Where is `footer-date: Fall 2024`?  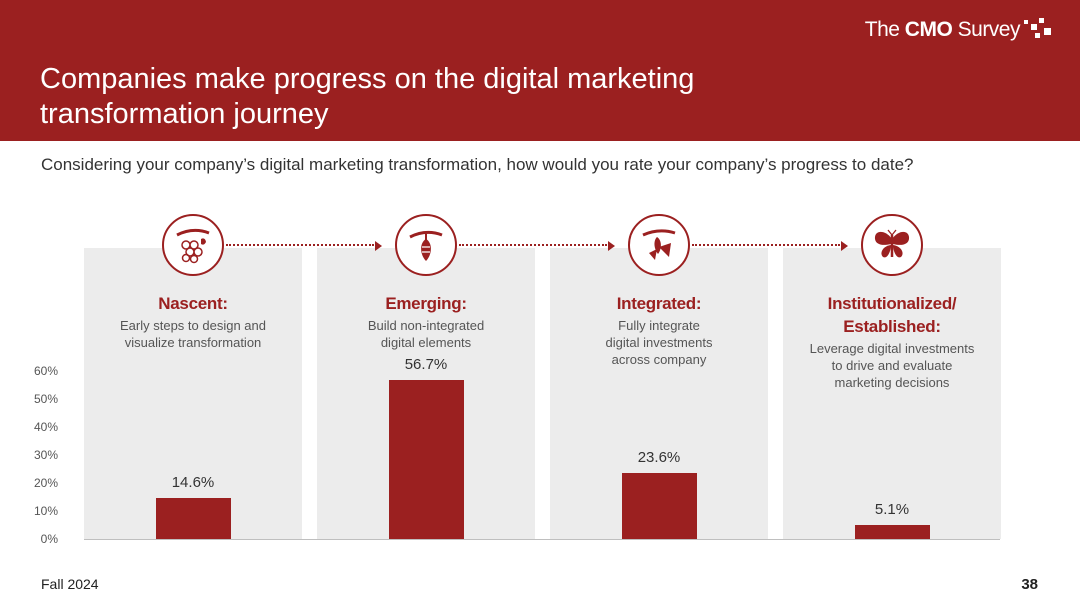
footer-date: Fall 2024 is located at coordinates (70, 584).